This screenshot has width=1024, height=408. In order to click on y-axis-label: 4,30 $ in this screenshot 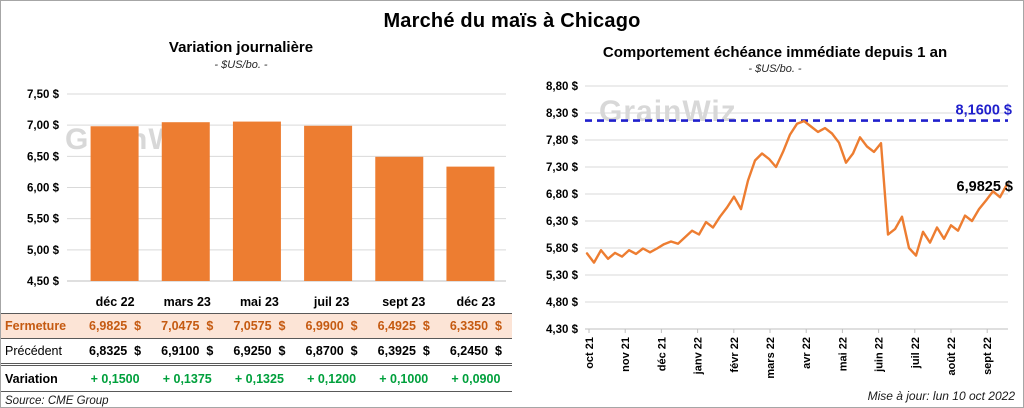, I will do `click(562, 330)`.